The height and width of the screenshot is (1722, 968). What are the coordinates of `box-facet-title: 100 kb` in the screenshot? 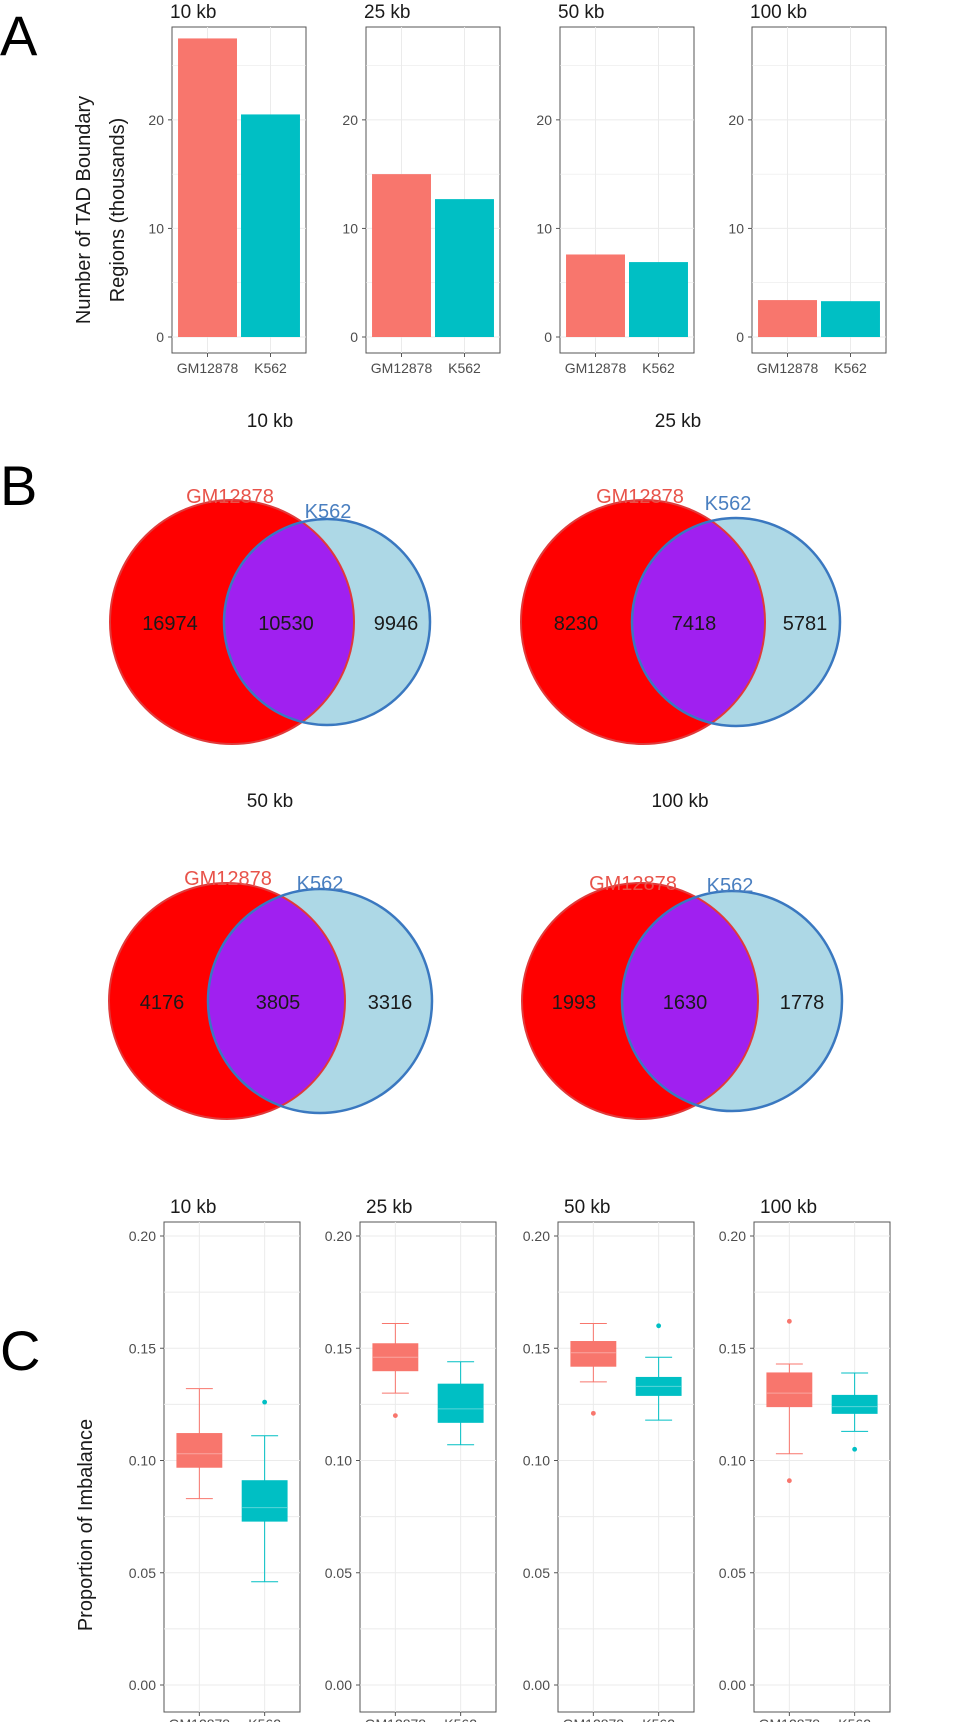 It's located at (788, 1207).